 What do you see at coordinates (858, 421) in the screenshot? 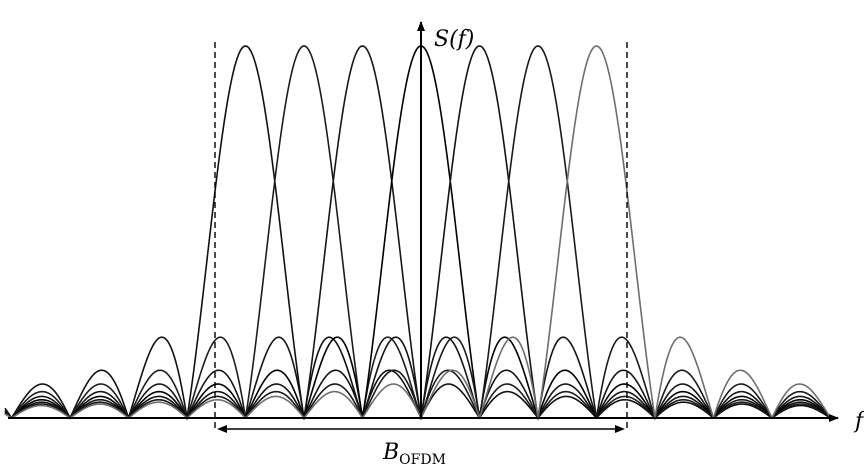
I see `frequency-axis-label: f` at bounding box center [858, 421].